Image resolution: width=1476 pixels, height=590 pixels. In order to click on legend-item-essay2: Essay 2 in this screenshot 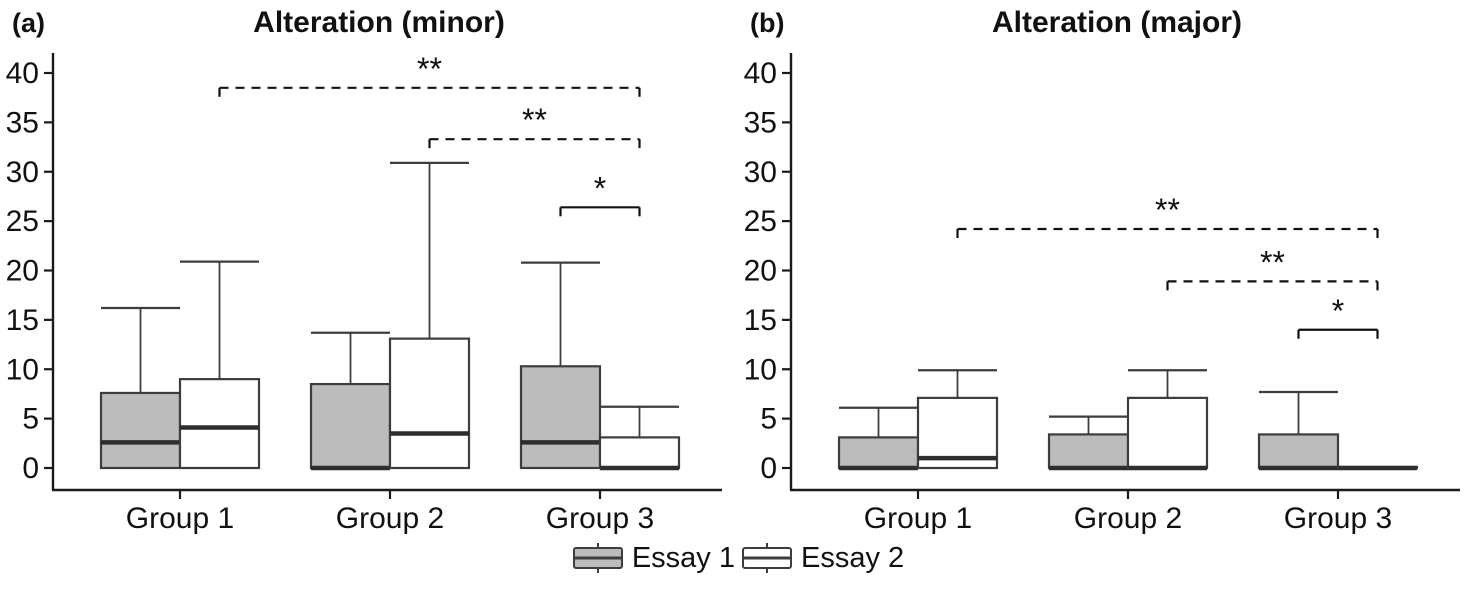, I will do `click(822, 558)`.